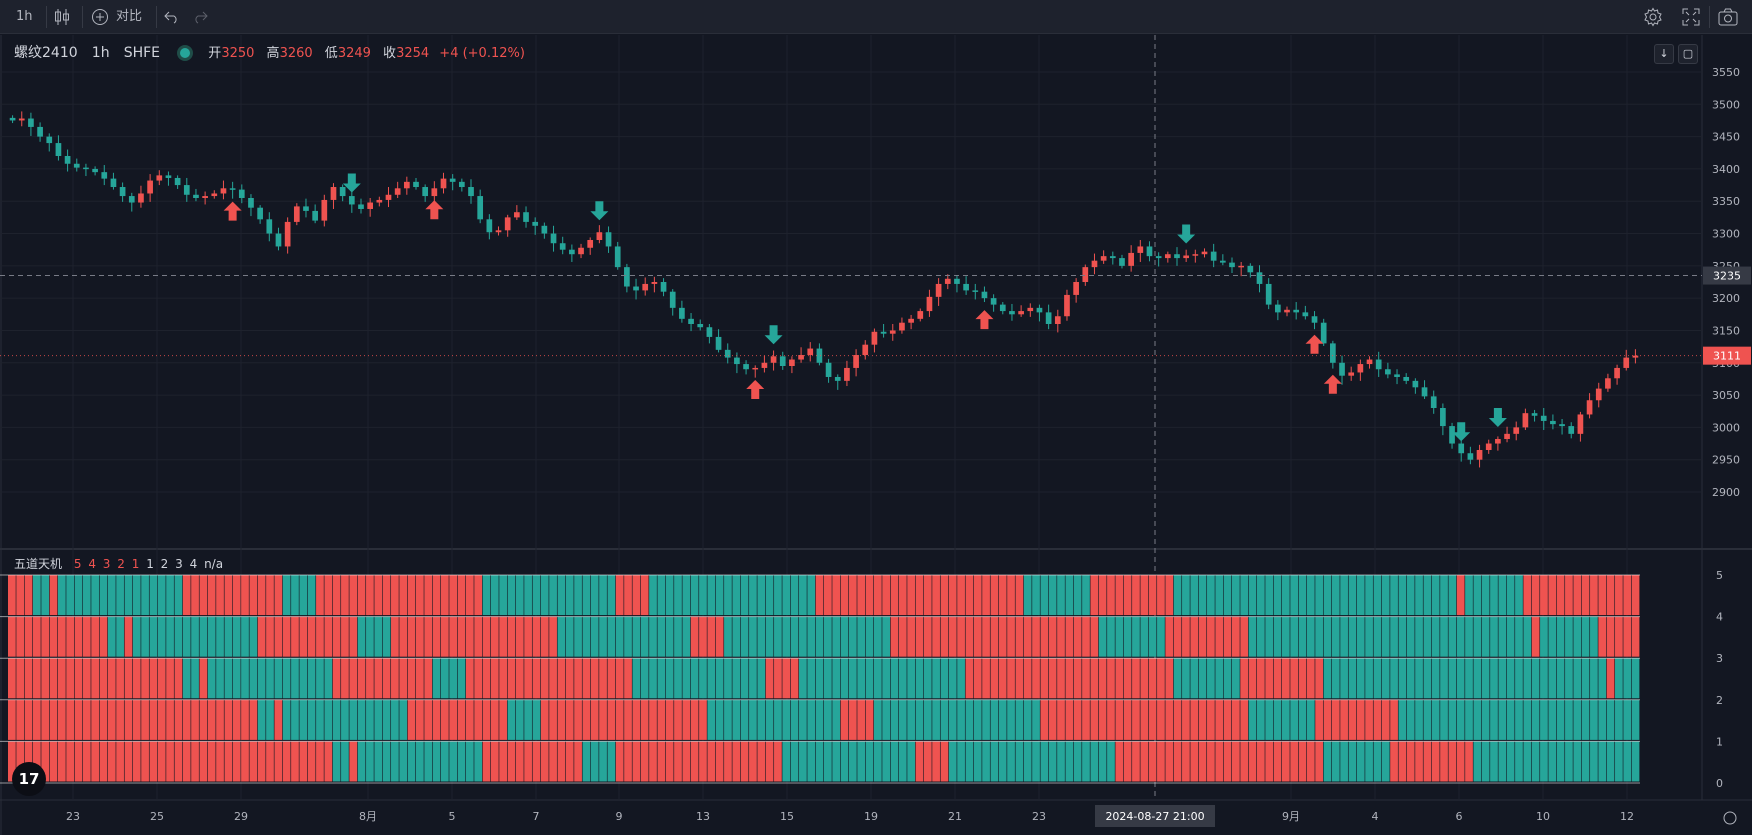  What do you see at coordinates (62, 17) in the screenshot?
I see `candlestick-style-icon` at bounding box center [62, 17].